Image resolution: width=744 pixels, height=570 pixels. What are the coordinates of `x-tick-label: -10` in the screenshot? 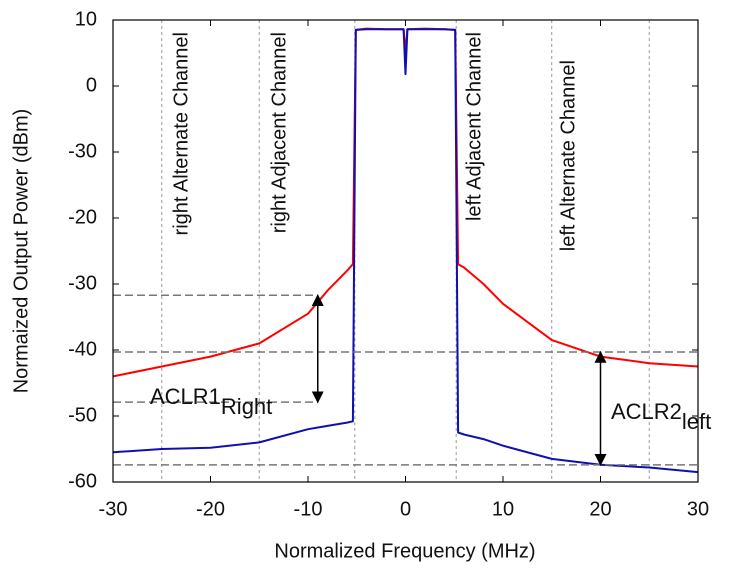 It's located at (308, 509).